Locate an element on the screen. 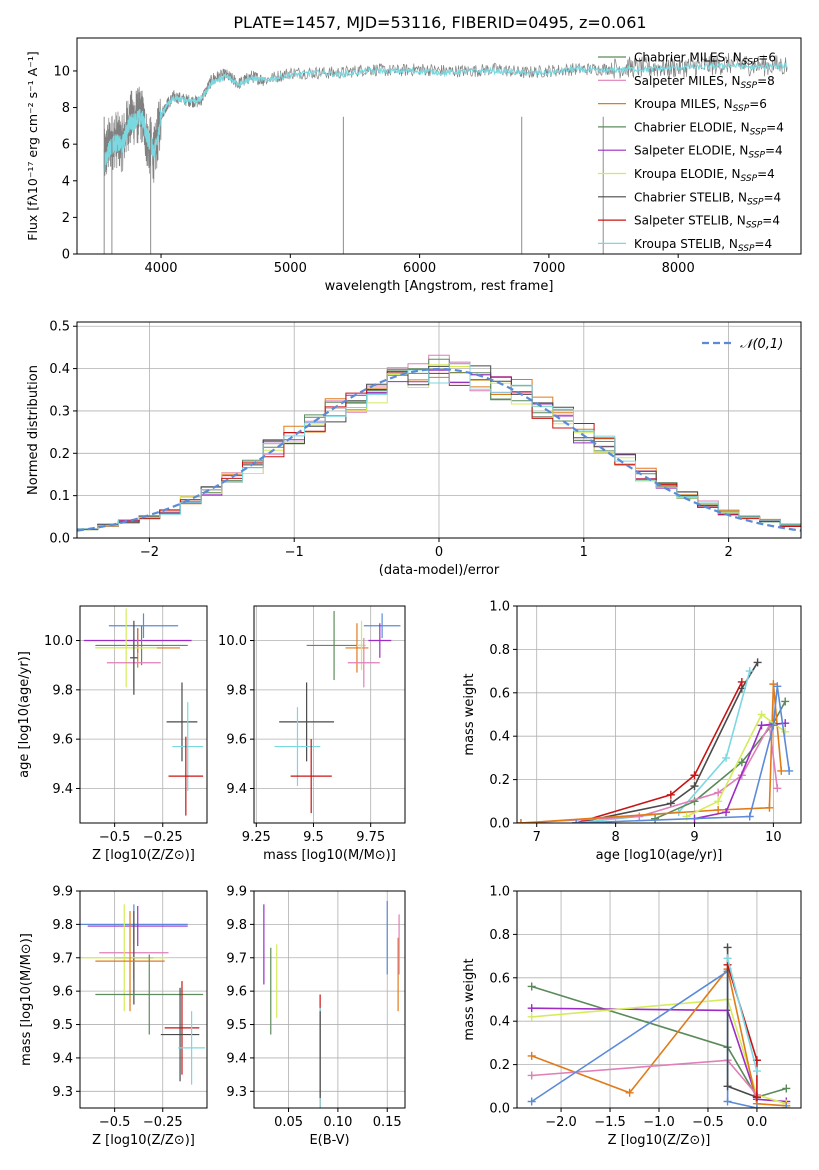 The image size is (819, 1170). y-tick-label: 10 is located at coordinates (61, 71).